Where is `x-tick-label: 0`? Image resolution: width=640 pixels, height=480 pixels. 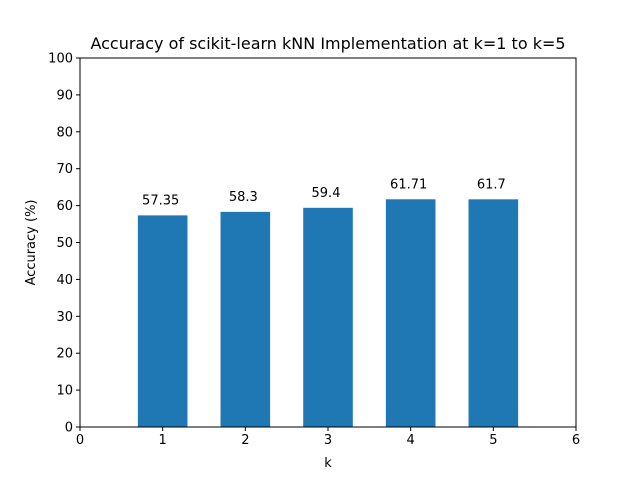 x-tick-label: 0 is located at coordinates (80, 440).